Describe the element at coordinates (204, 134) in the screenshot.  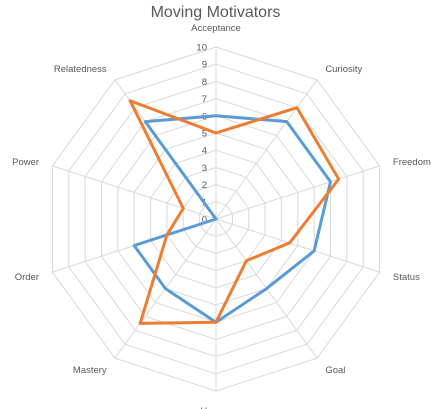
I see `tick-label-5: 5` at that location.